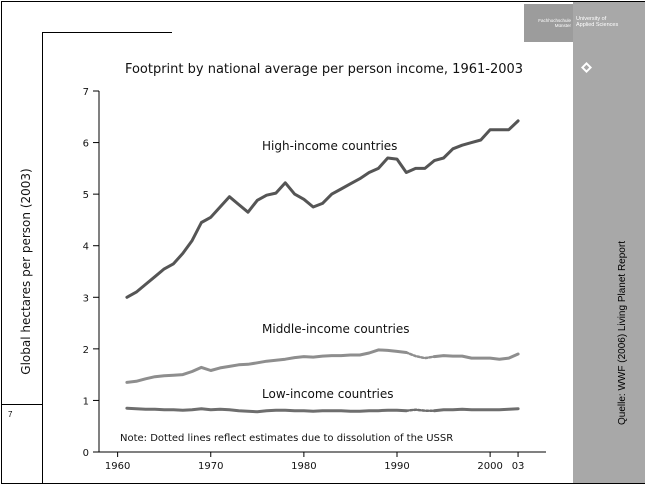 This screenshot has width=648, height=486. Describe the element at coordinates (489, 466) in the screenshot. I see `x-tick-label: 2000` at that location.